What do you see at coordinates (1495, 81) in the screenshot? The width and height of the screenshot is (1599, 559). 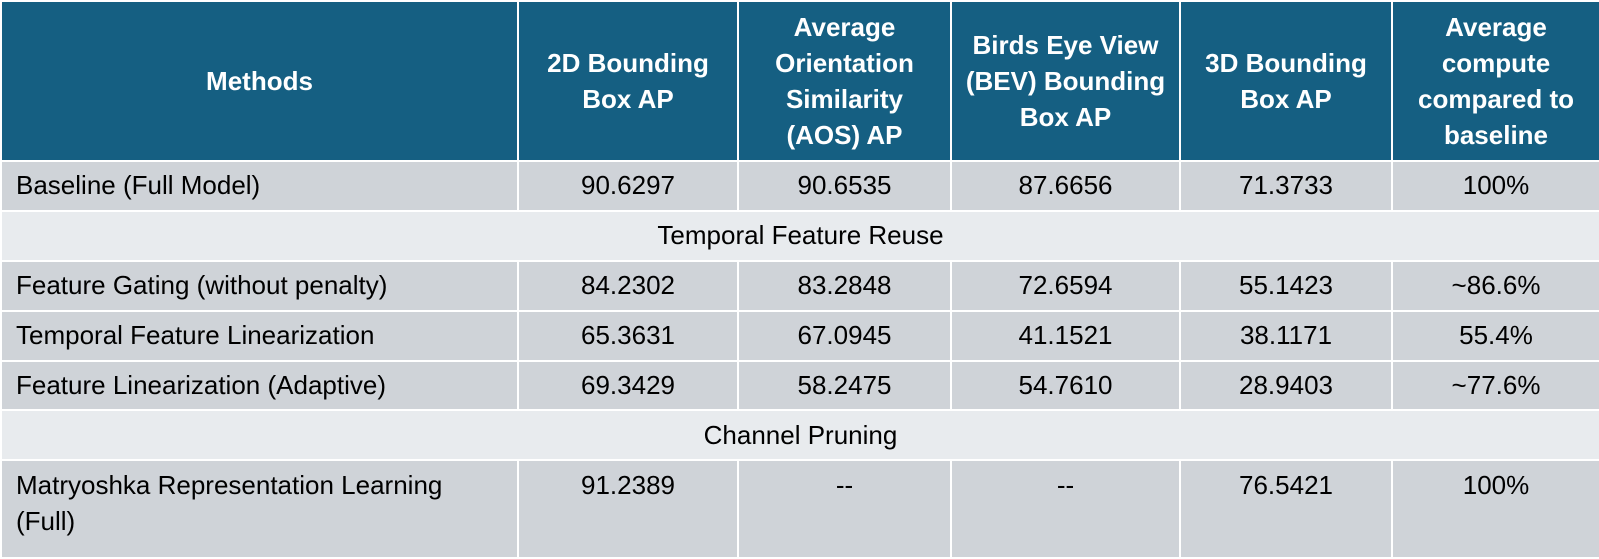 I see `header-average-compute: Average compute compared to baseline` at bounding box center [1495, 81].